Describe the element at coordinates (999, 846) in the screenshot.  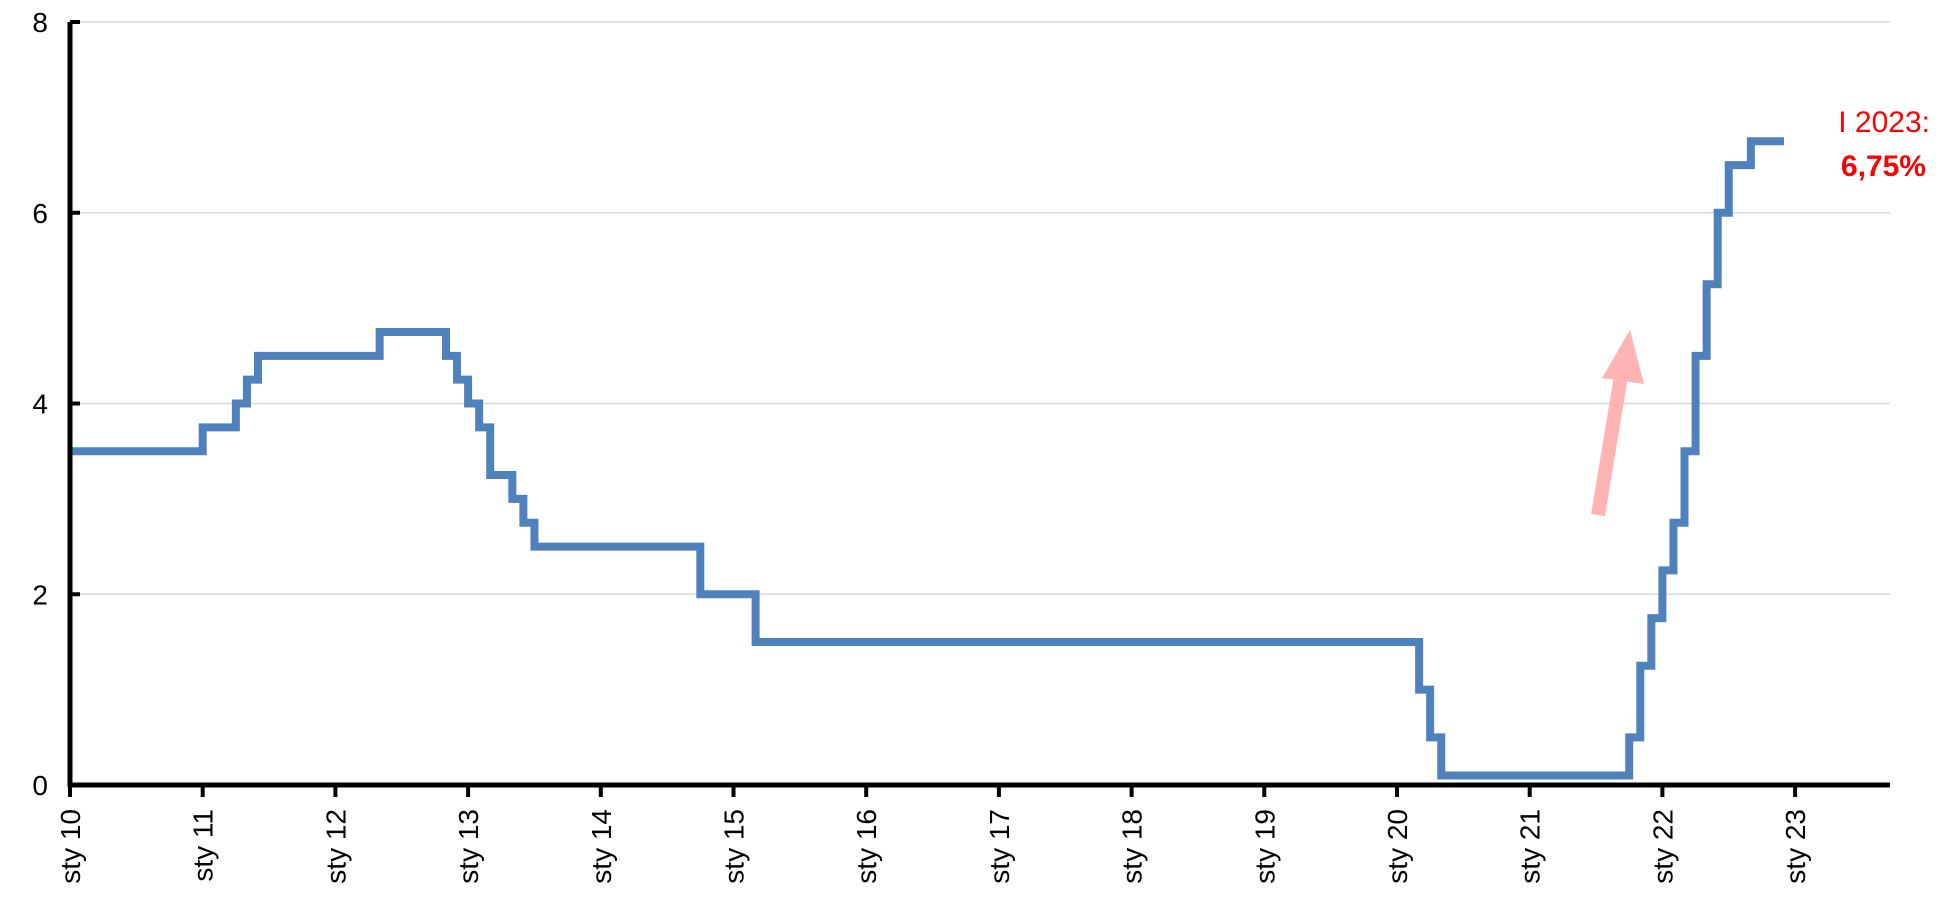
I see `x-tick-label: sty 17` at that location.